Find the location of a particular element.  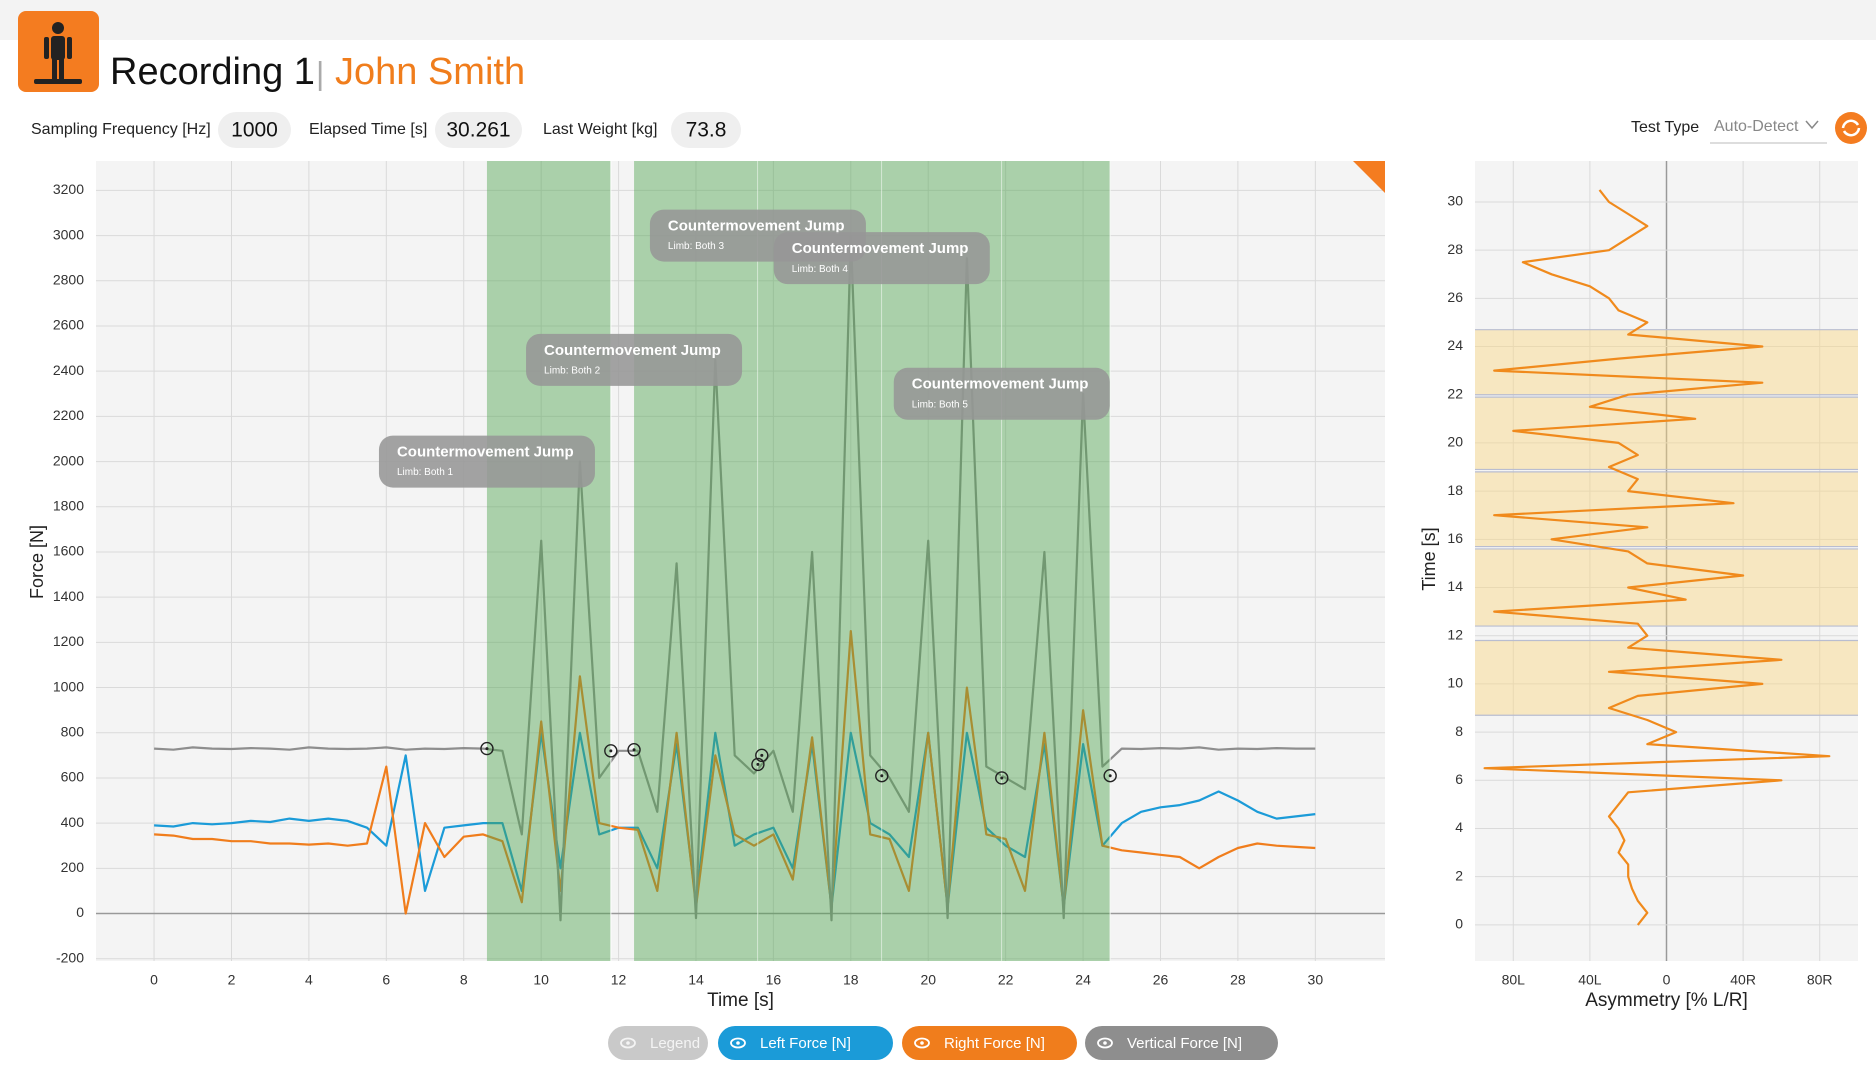

legend-button-label: Right Force [N] is located at coordinates (994, 1043).